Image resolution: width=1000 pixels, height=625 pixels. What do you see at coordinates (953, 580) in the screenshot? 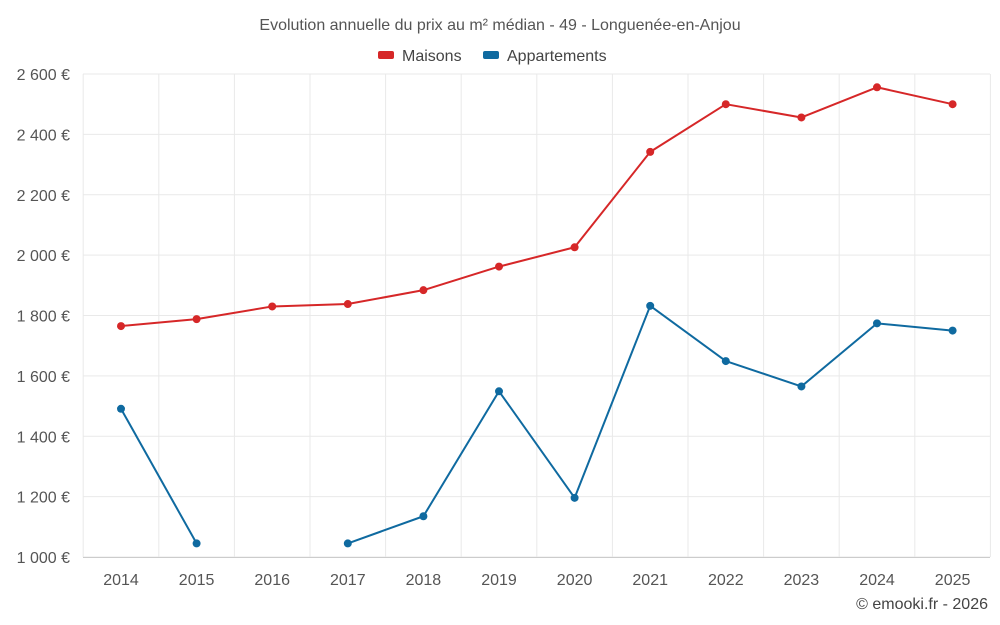
I see `x-tick-label: 2025` at bounding box center [953, 580].